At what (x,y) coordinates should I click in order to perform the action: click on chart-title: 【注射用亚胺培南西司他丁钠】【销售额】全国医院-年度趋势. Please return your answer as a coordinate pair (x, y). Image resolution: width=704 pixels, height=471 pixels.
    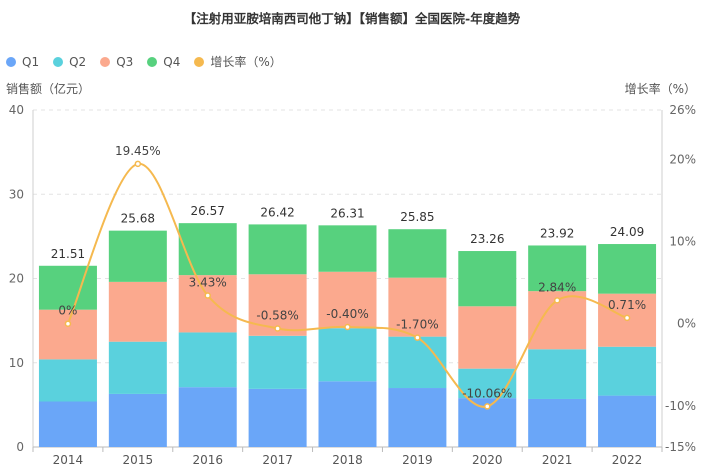
    Looking at the image, I should click on (352, 18).